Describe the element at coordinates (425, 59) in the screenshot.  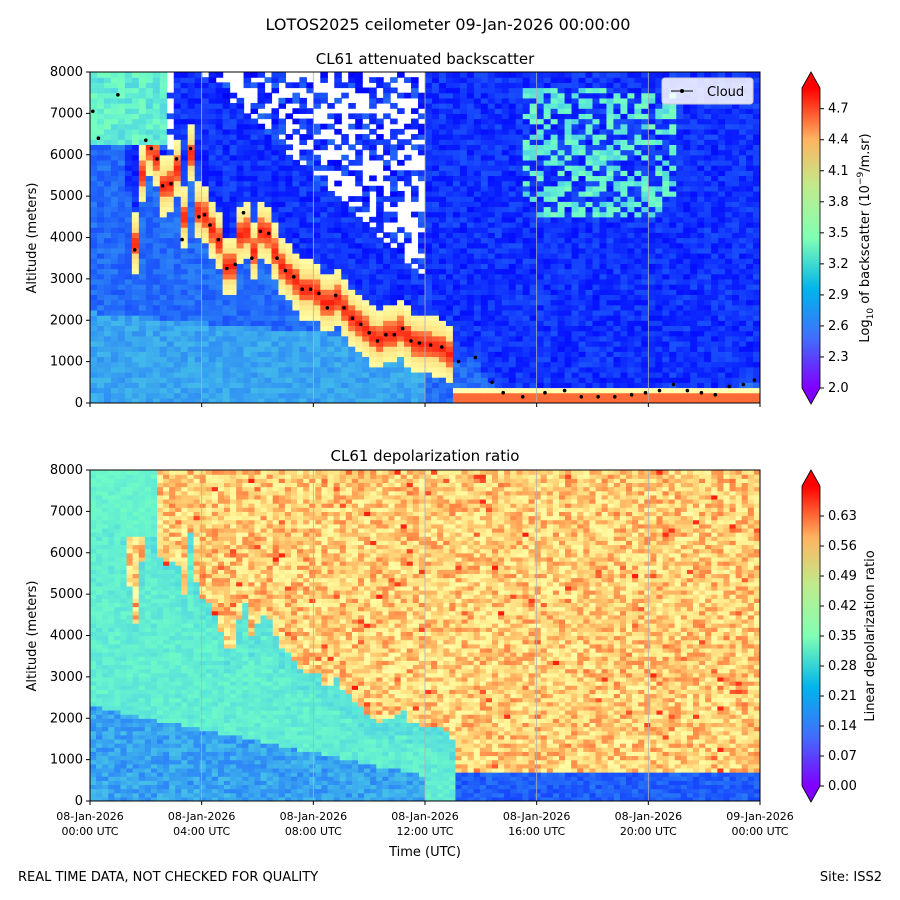
I see `backscatter-title: CL61 attenuated backscatter` at that location.